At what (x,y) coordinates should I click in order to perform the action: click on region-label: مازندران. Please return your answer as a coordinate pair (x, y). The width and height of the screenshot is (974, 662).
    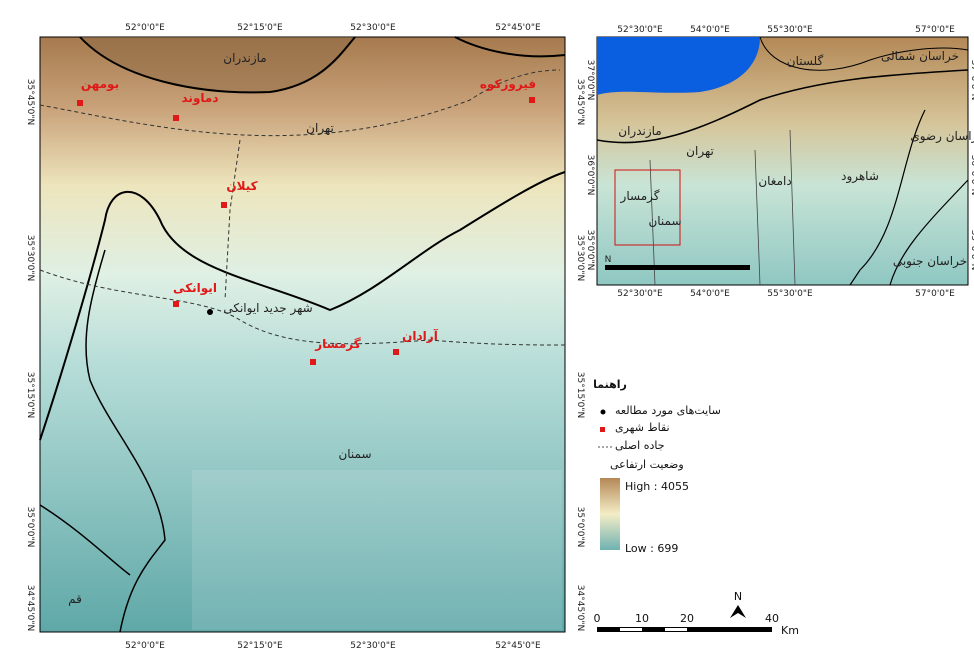
    Looking at the image, I should click on (244, 58).